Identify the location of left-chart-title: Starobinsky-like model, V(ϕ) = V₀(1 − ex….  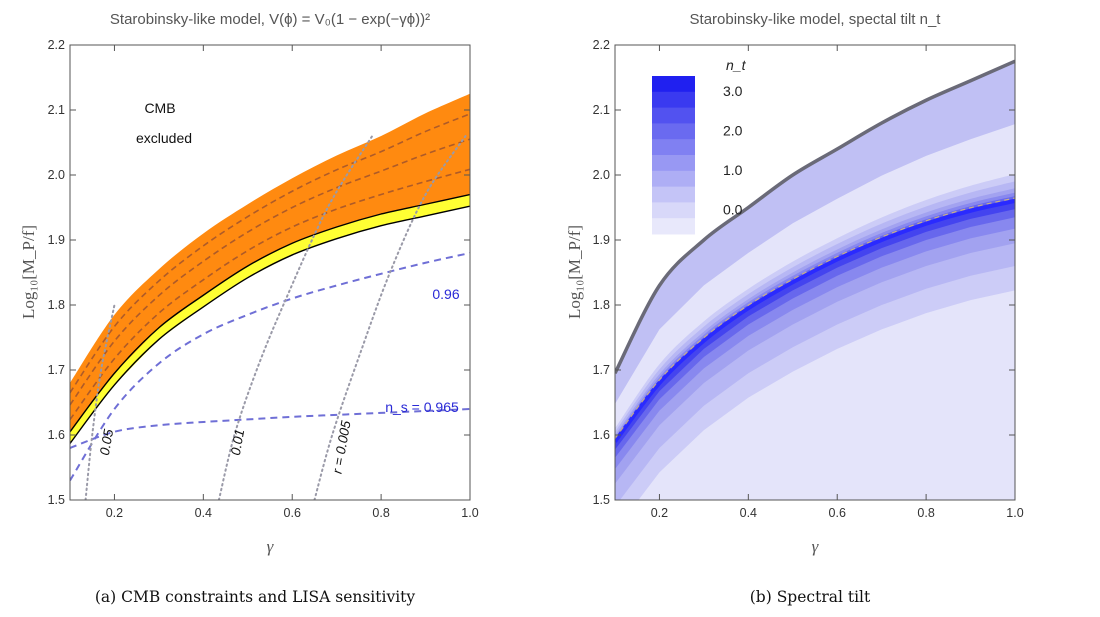
(270, 19).